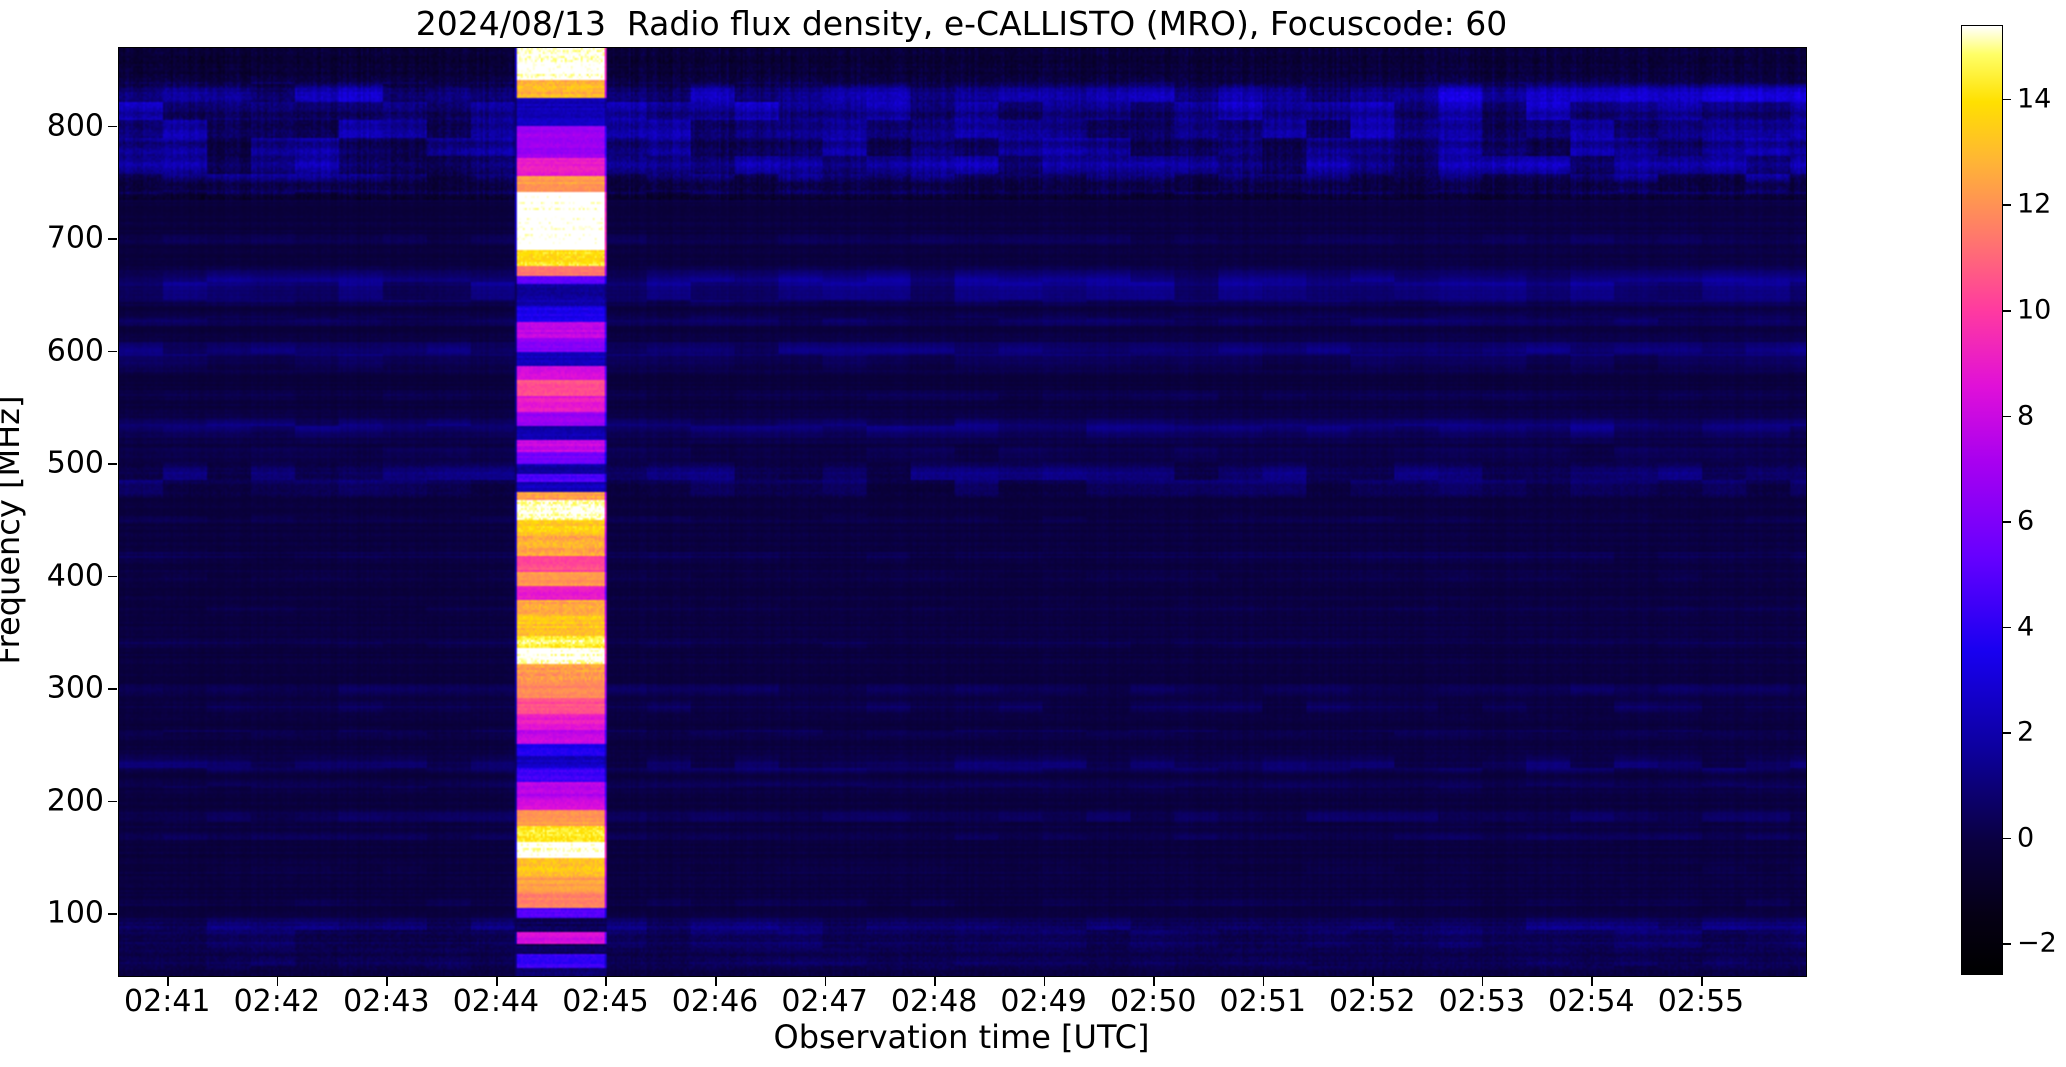 This screenshot has width=2066, height=1067. Describe the element at coordinates (2026, 838) in the screenshot. I see `colorbar-tick-label: 0` at that location.